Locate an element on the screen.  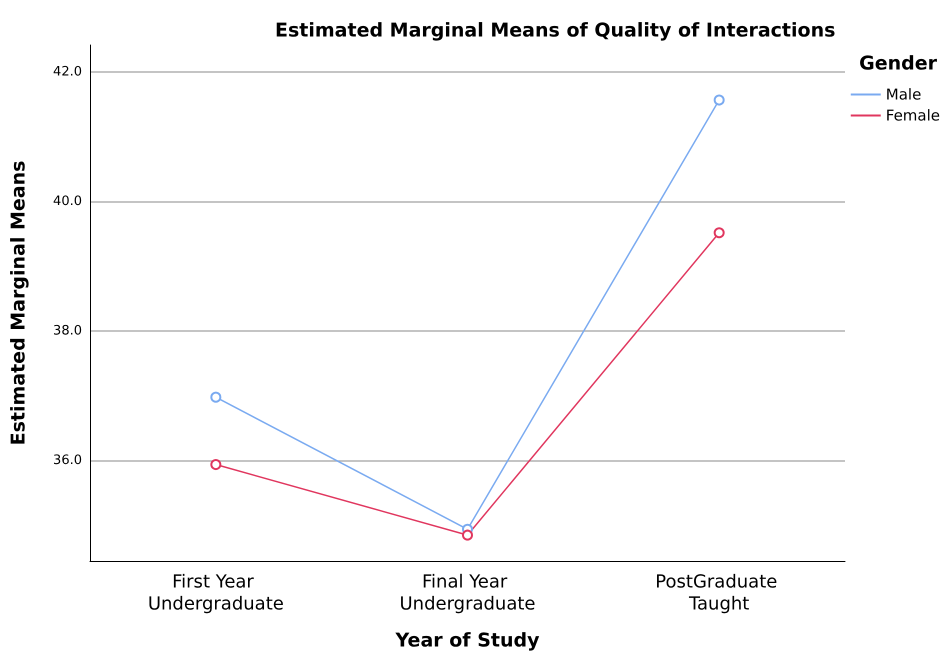
y-tick-label: 38.0 is located at coordinates (67, 331).